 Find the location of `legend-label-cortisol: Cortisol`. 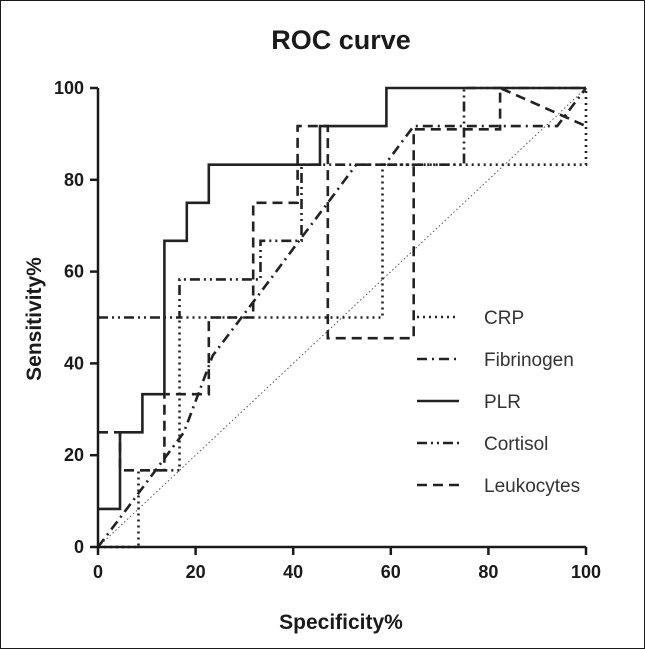

legend-label-cortisol: Cortisol is located at coordinates (516, 444).